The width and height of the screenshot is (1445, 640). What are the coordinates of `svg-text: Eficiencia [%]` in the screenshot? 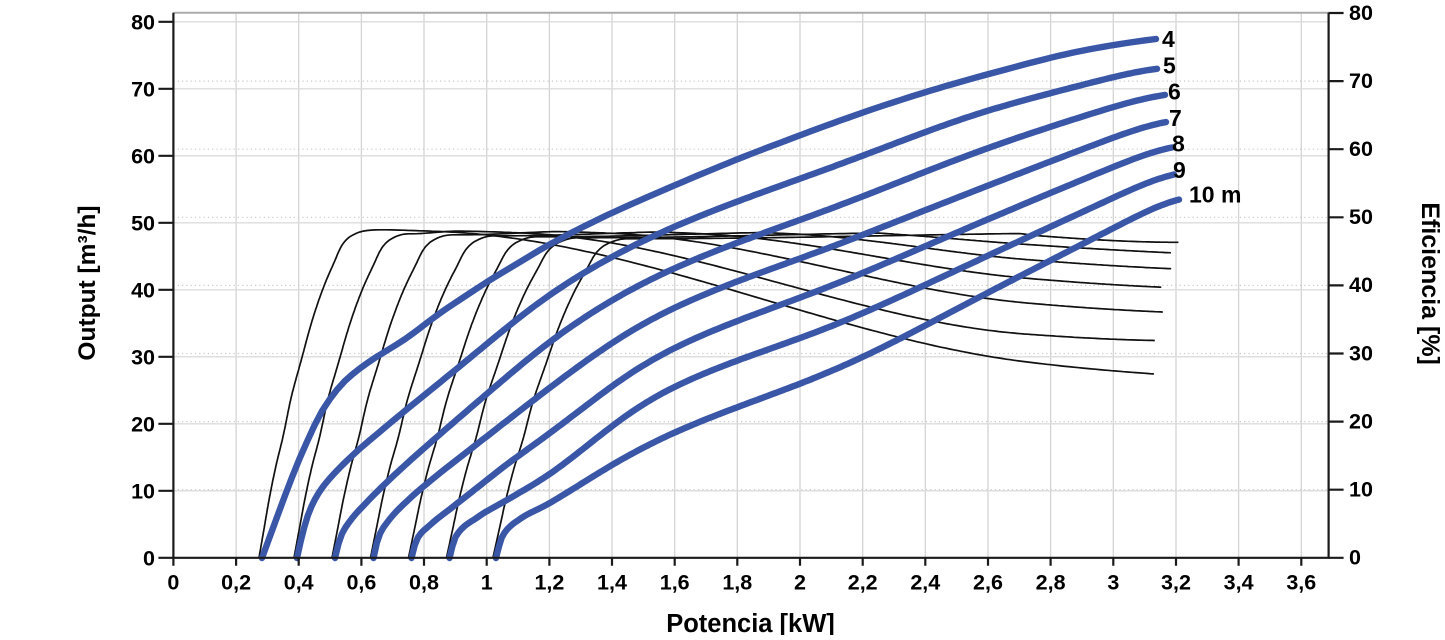 It's located at (1430, 283).